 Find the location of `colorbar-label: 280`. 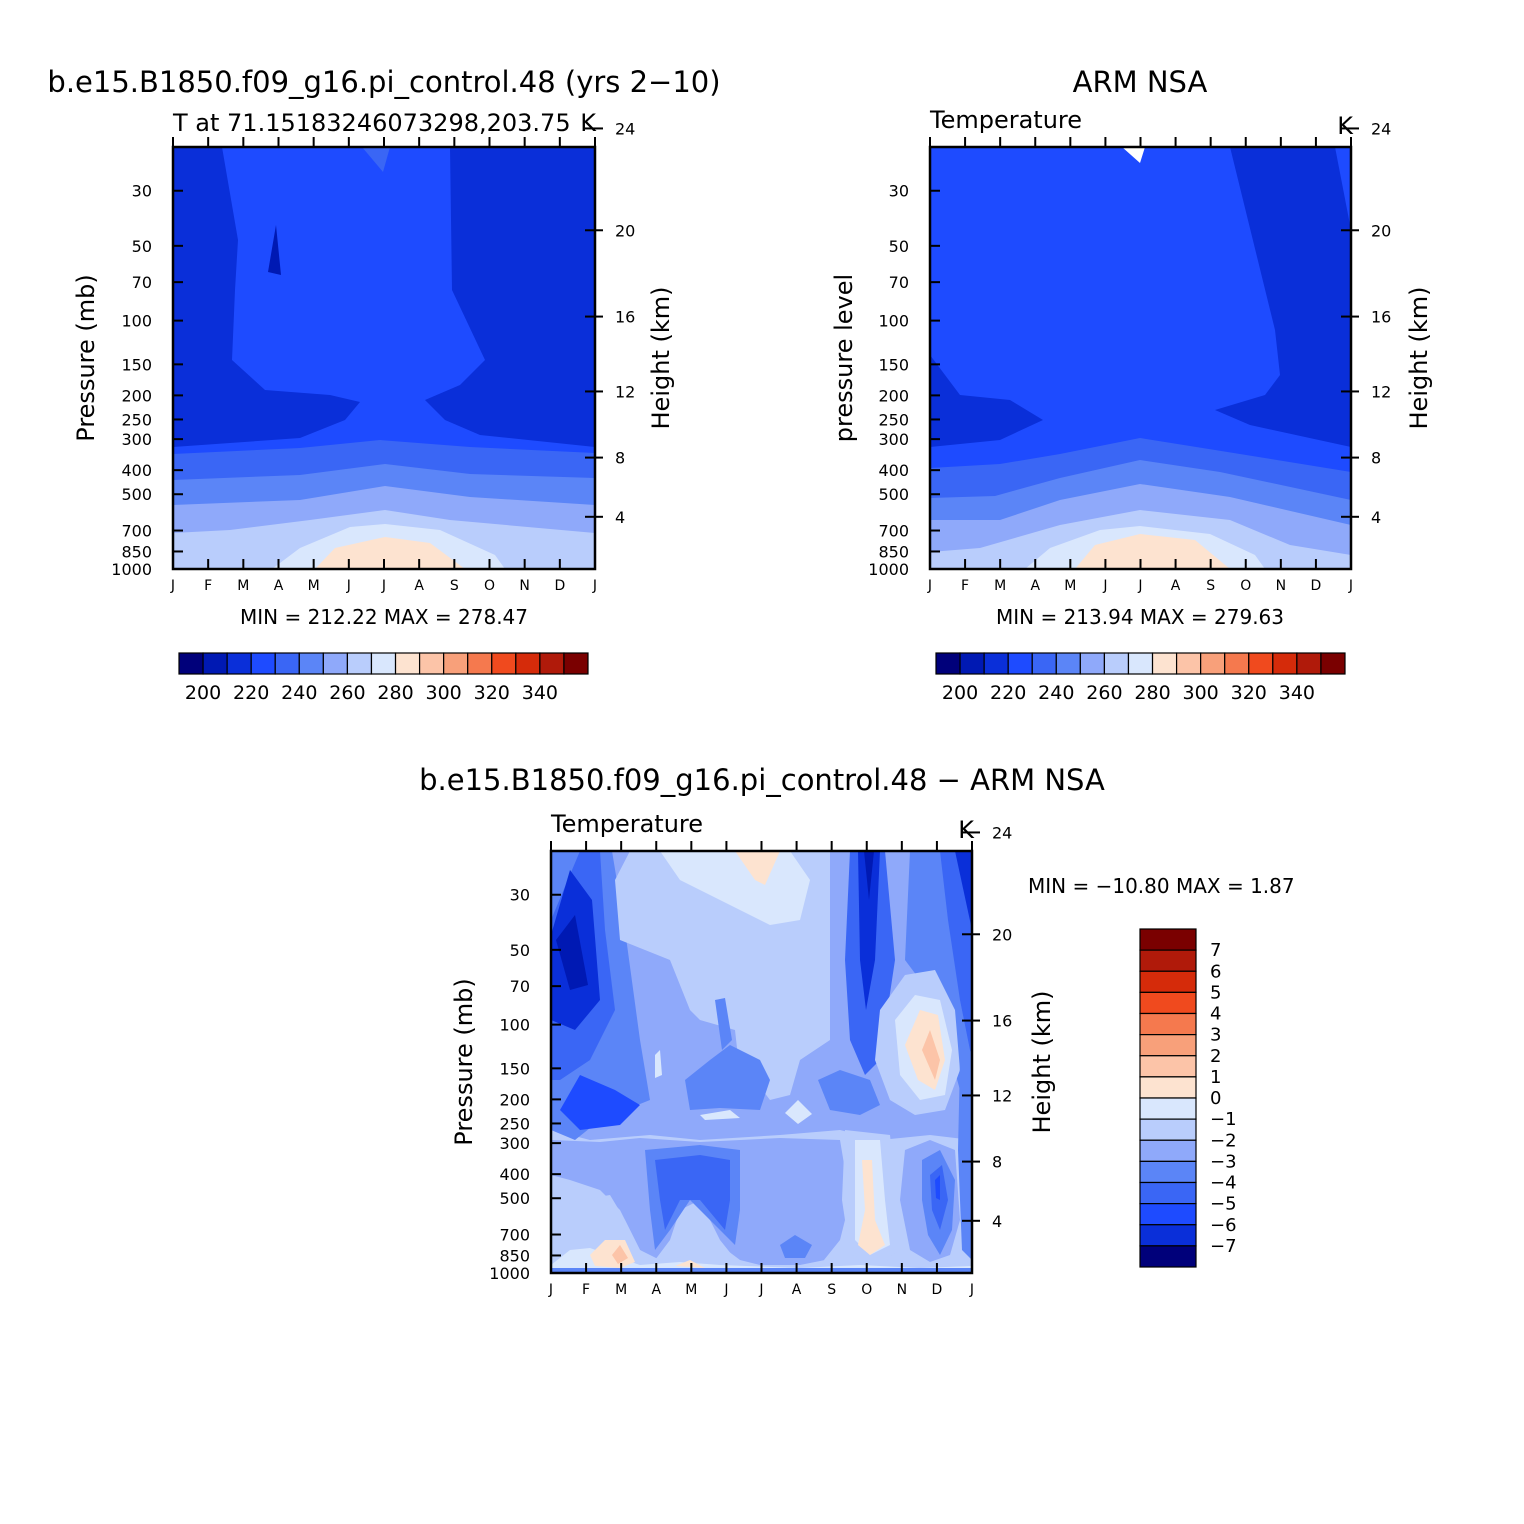

colorbar-label: 280 is located at coordinates (1152, 693).